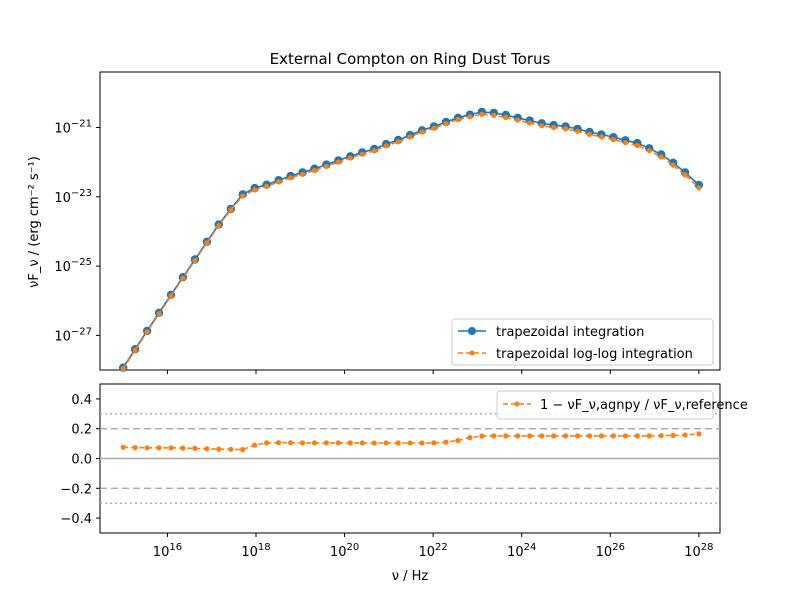  What do you see at coordinates (34, 222) in the screenshot?
I see `y-axis-label: νF_ν / (erg cm⁻² s⁻¹)` at bounding box center [34, 222].